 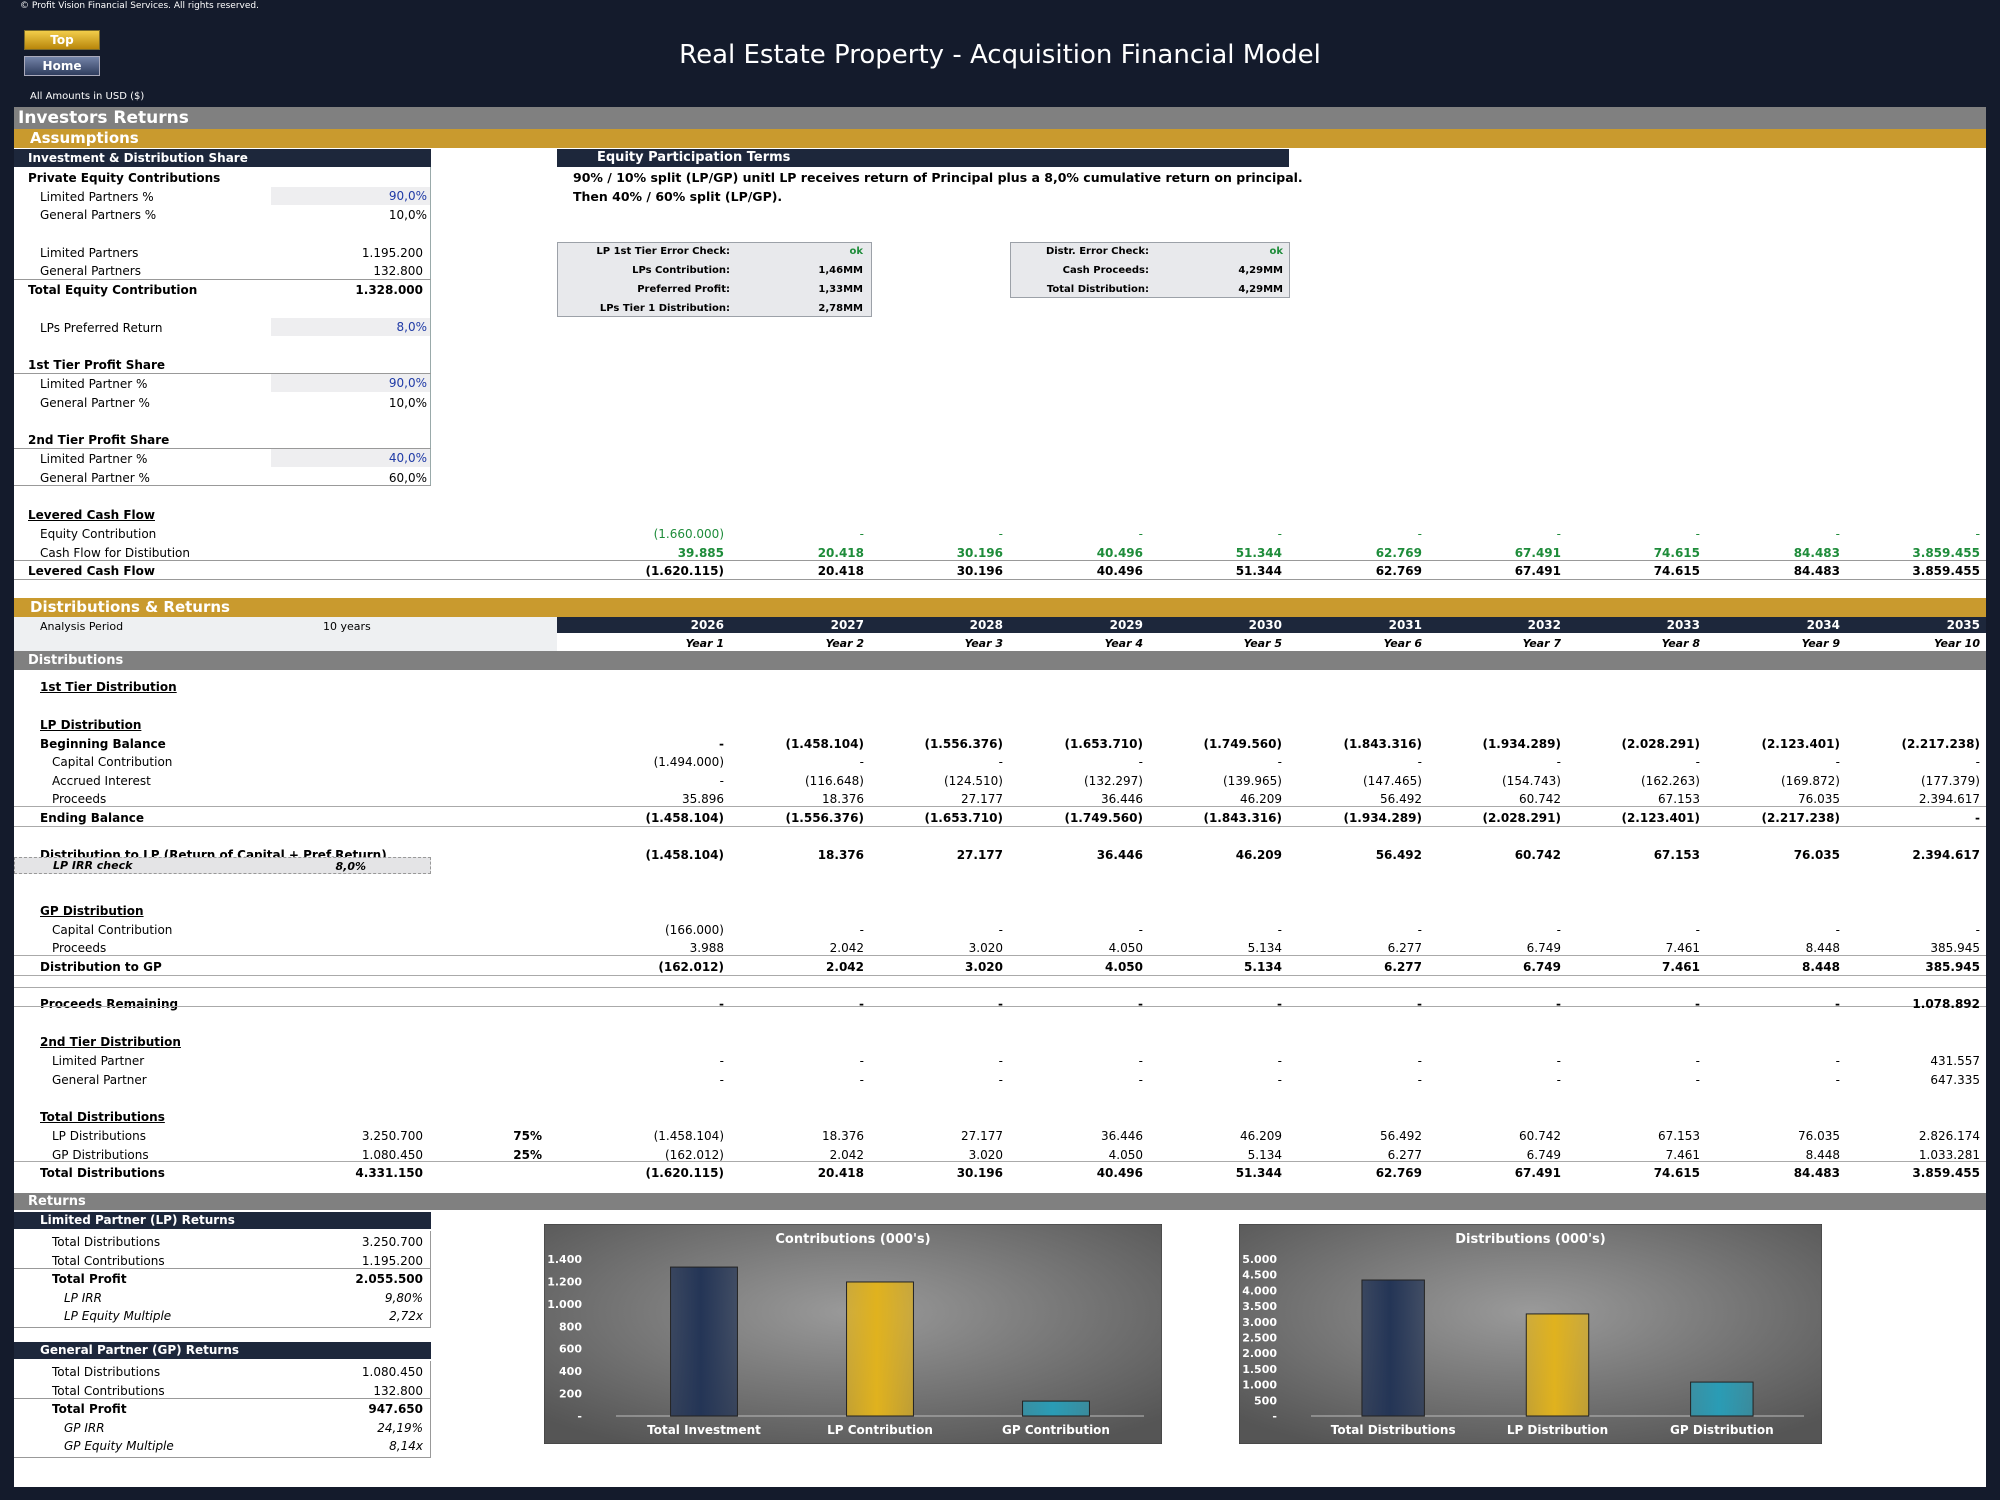 I want to click on pec-heading: Private Equity Contributions, so click(x=124, y=178).